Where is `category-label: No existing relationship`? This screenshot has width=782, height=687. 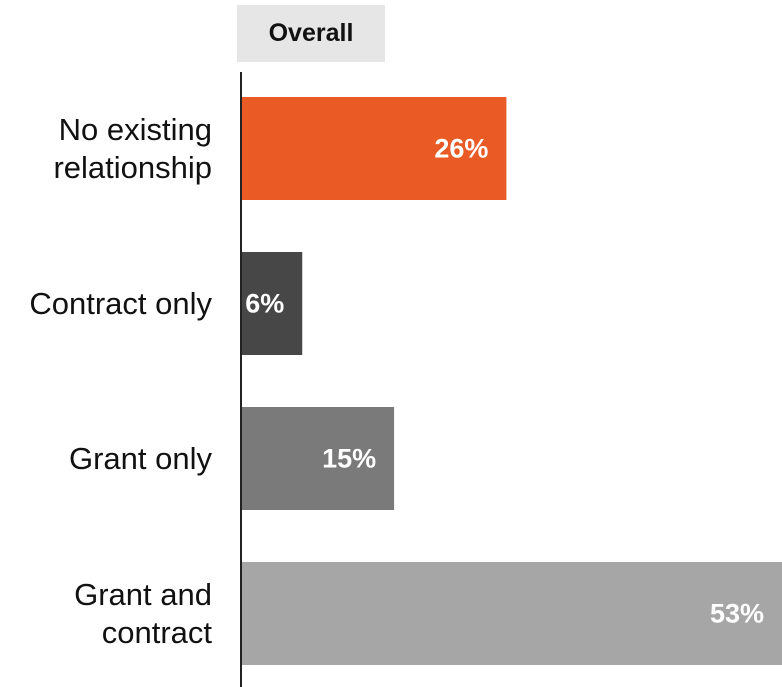
category-label: No existing relationship is located at coordinates (132, 148).